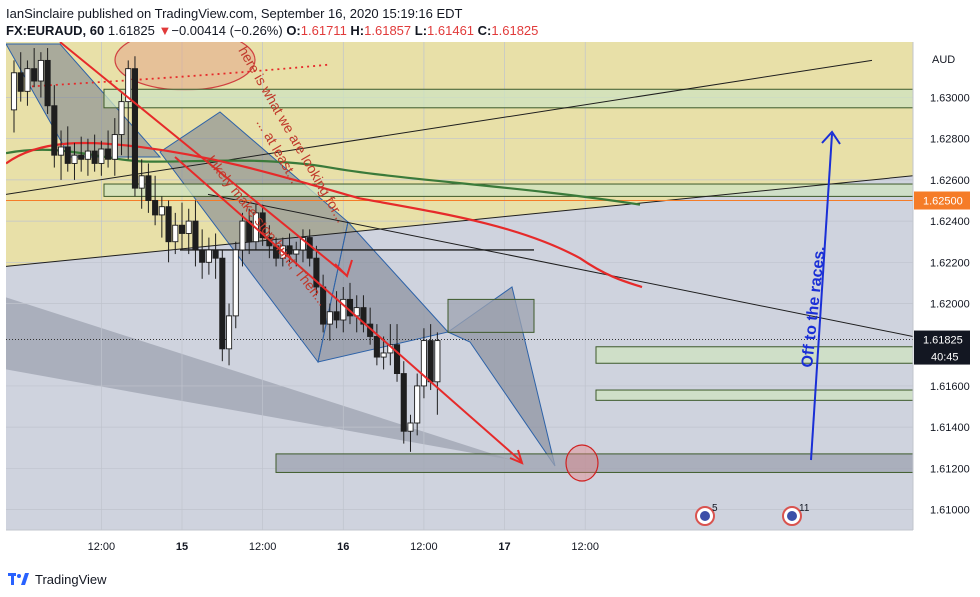  Describe the element at coordinates (491, 315) in the screenshot. I see `consolidation-box` at that location.